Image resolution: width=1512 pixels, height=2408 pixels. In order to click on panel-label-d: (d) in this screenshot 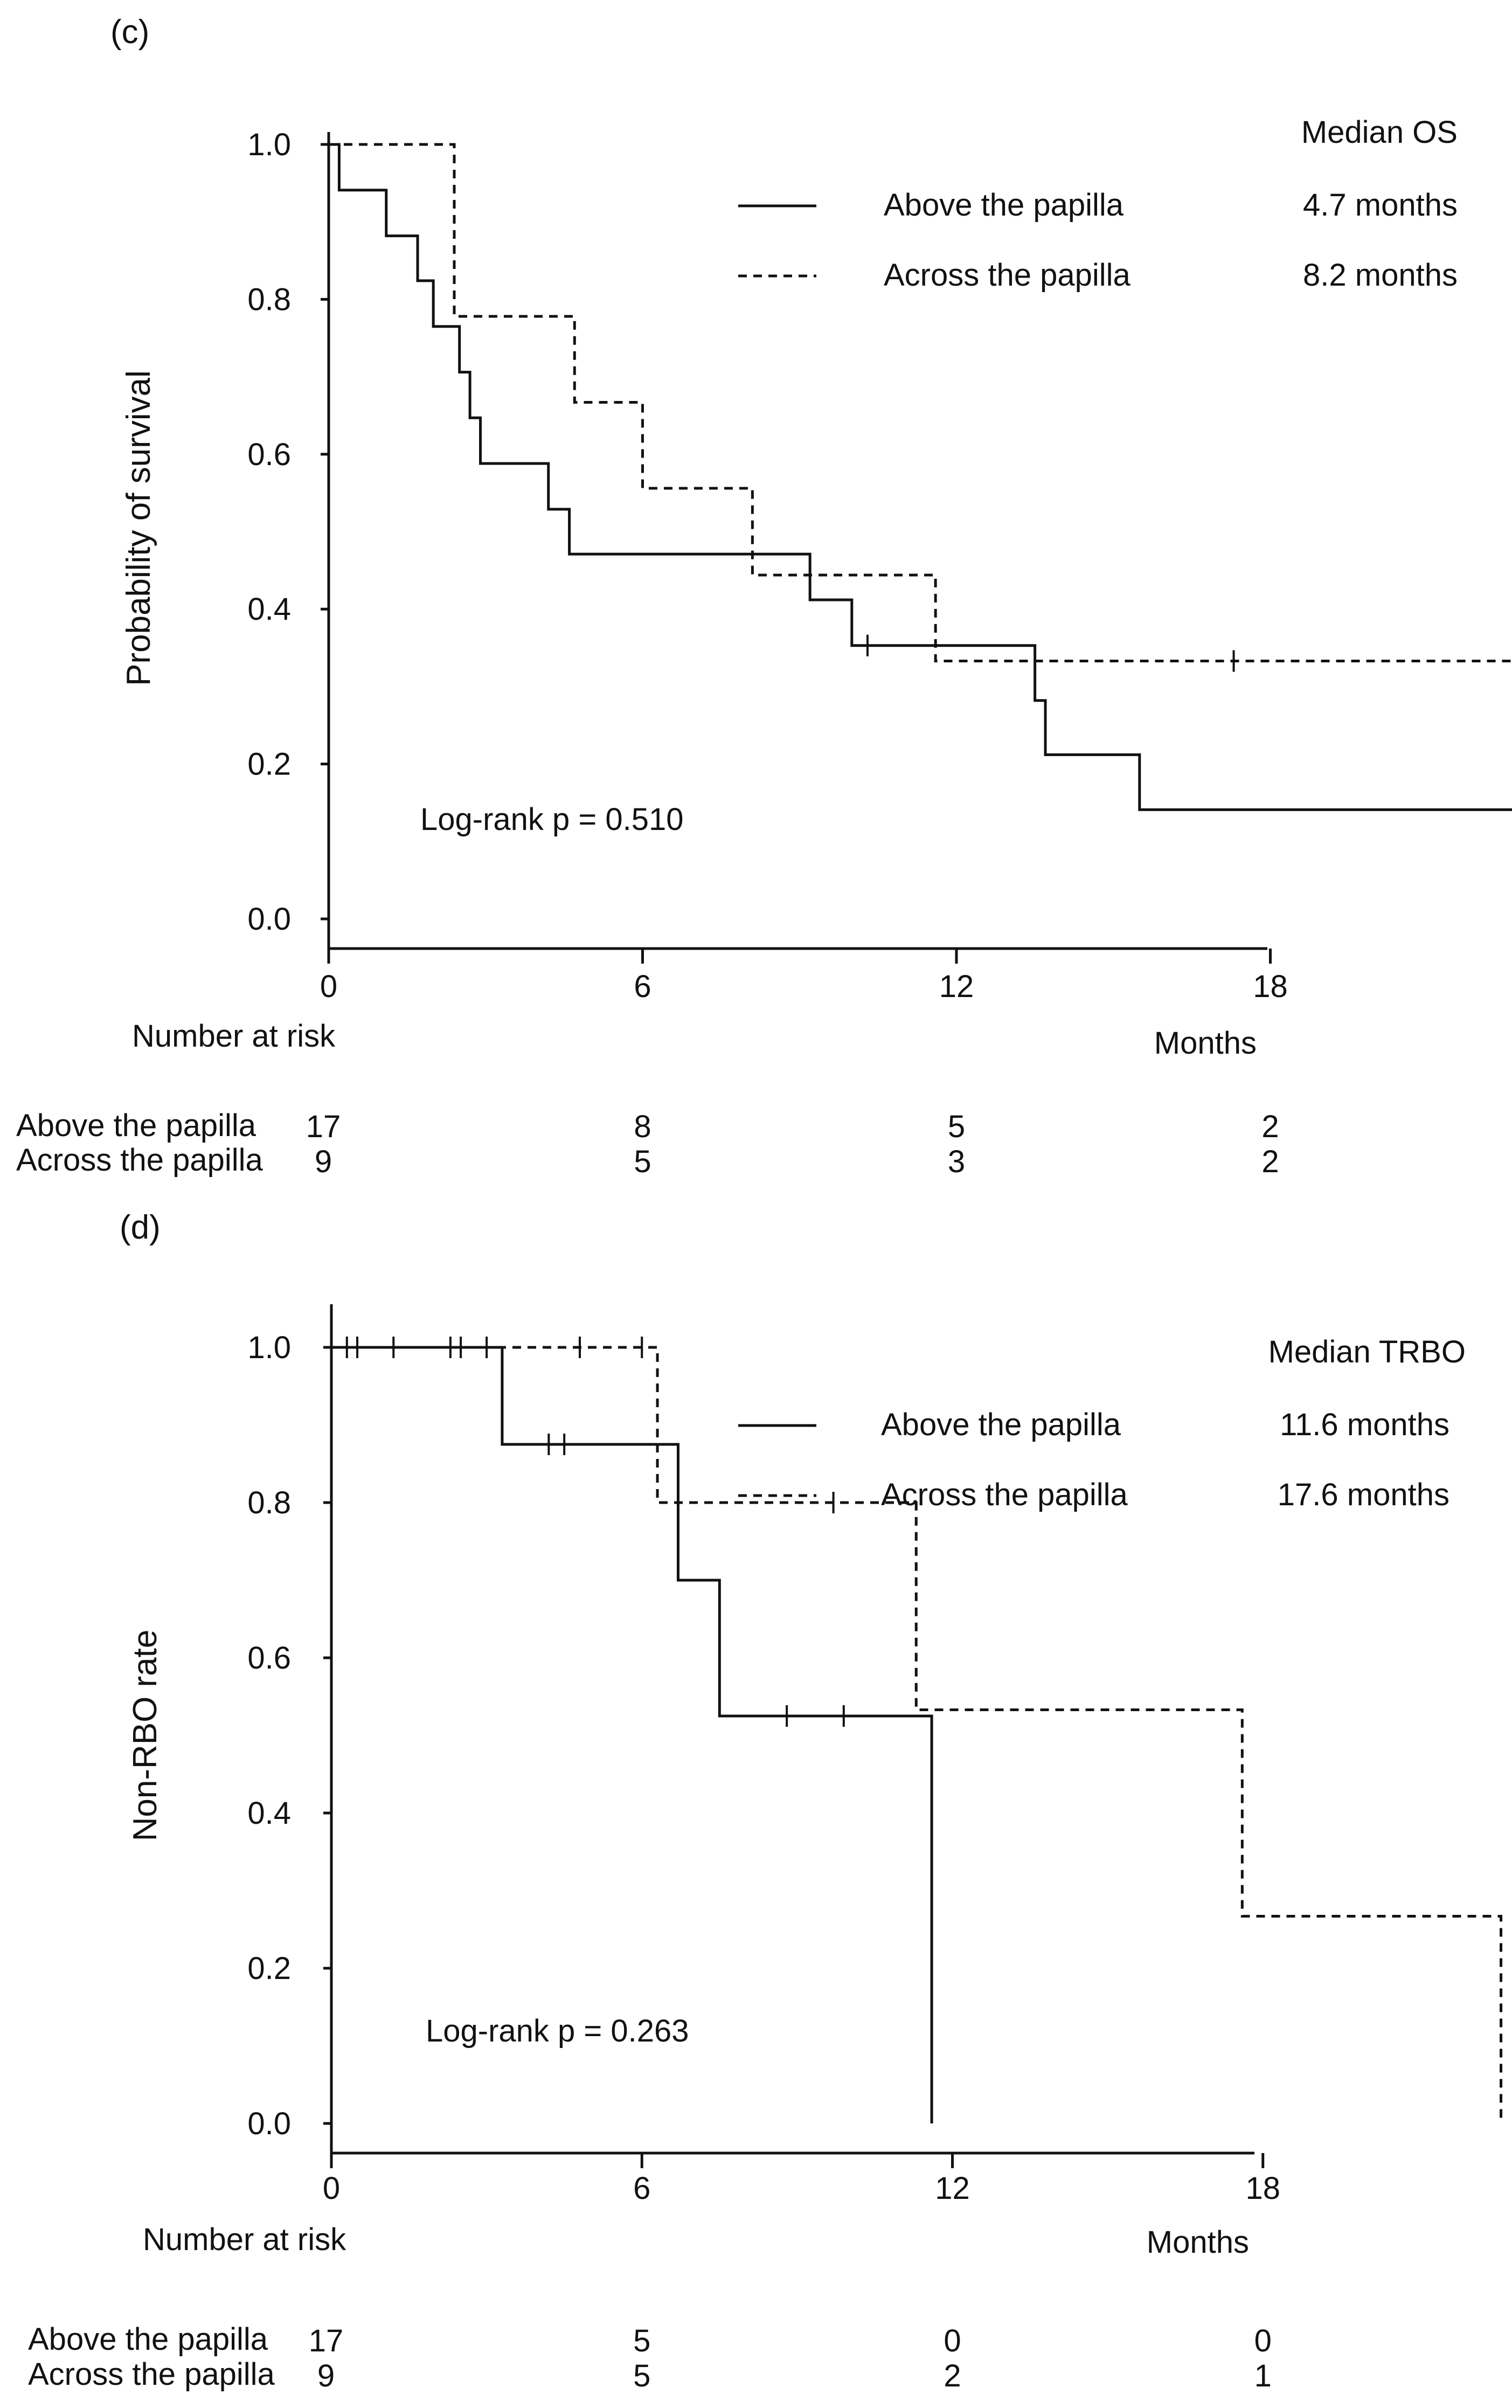, I will do `click(140, 1227)`.